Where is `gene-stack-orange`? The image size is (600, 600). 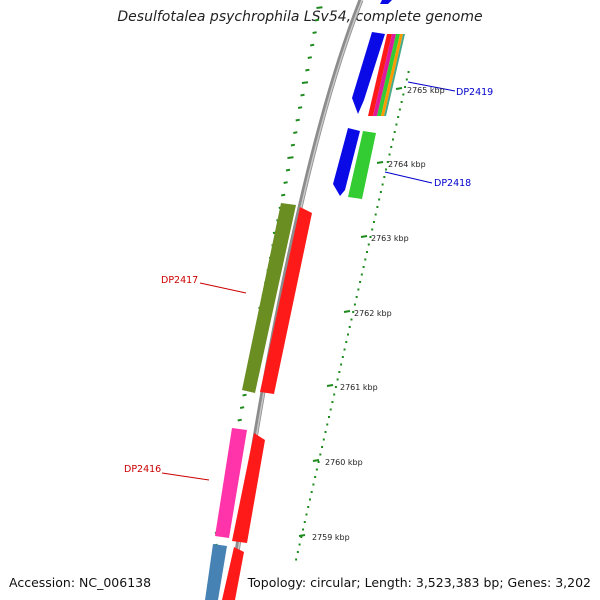 gene-stack-orange is located at coordinates (392, 75).